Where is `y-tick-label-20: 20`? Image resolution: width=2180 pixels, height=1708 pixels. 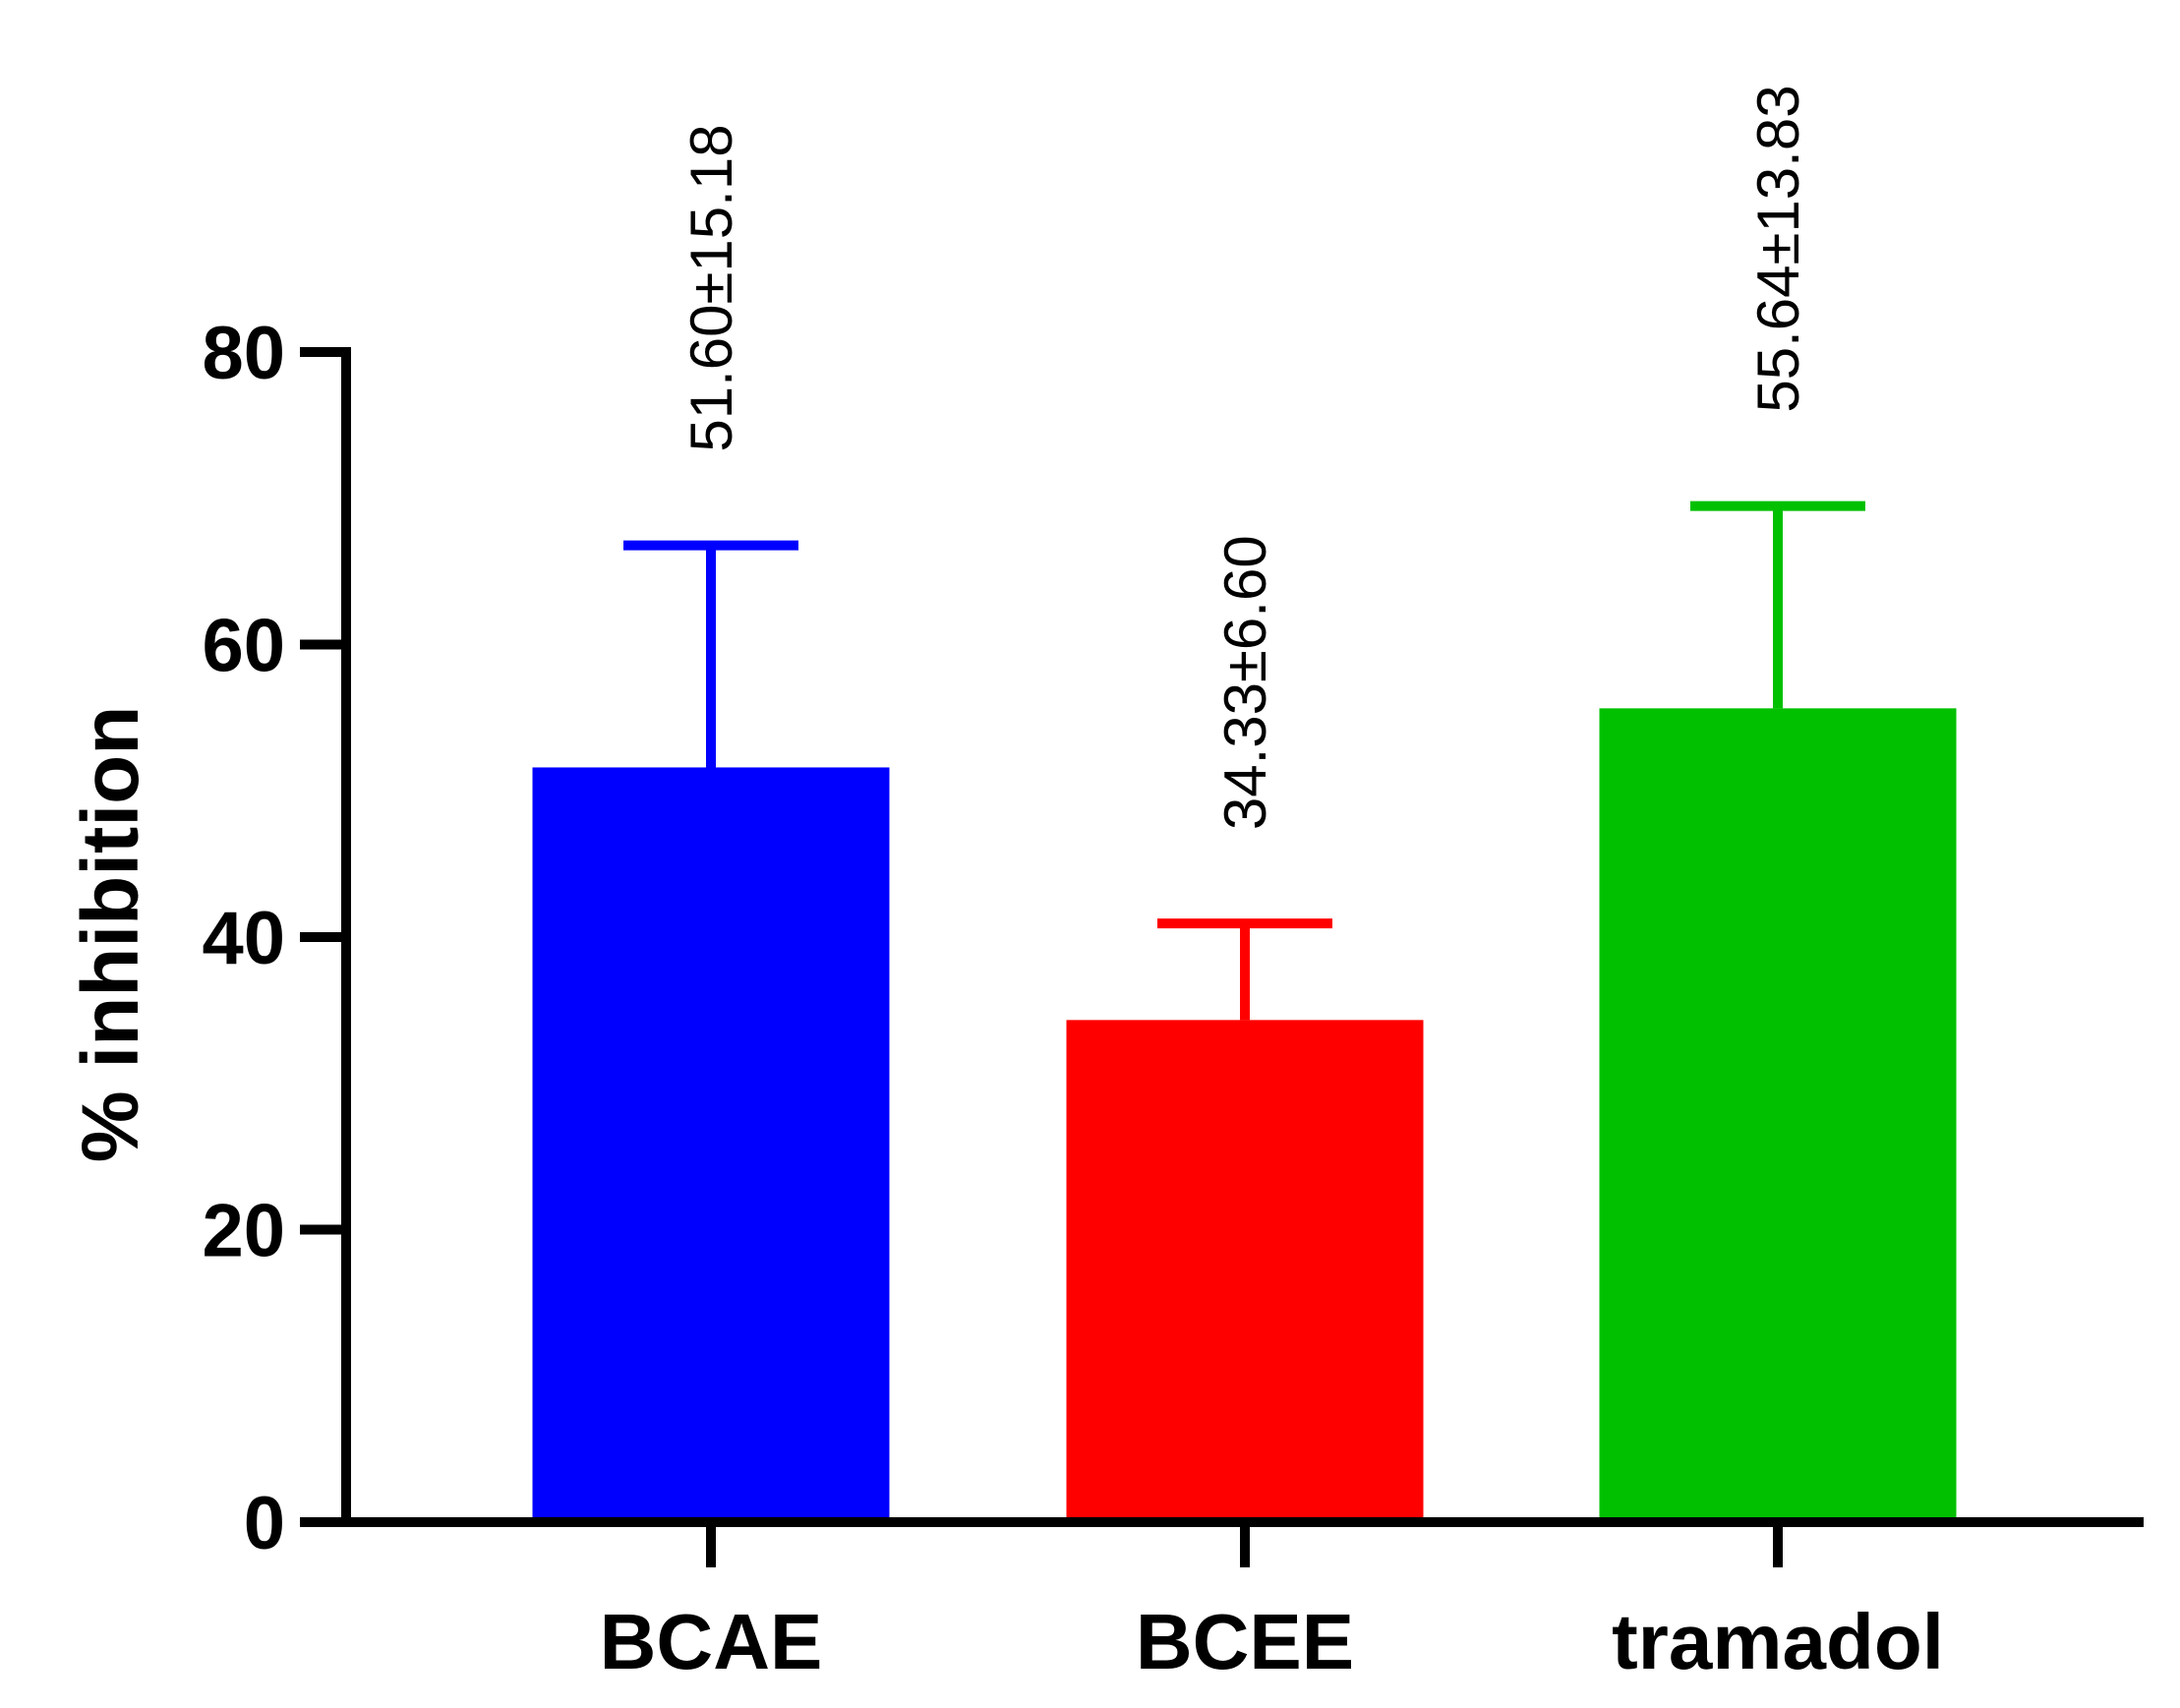 y-tick-label-20: 20 is located at coordinates (243, 1231).